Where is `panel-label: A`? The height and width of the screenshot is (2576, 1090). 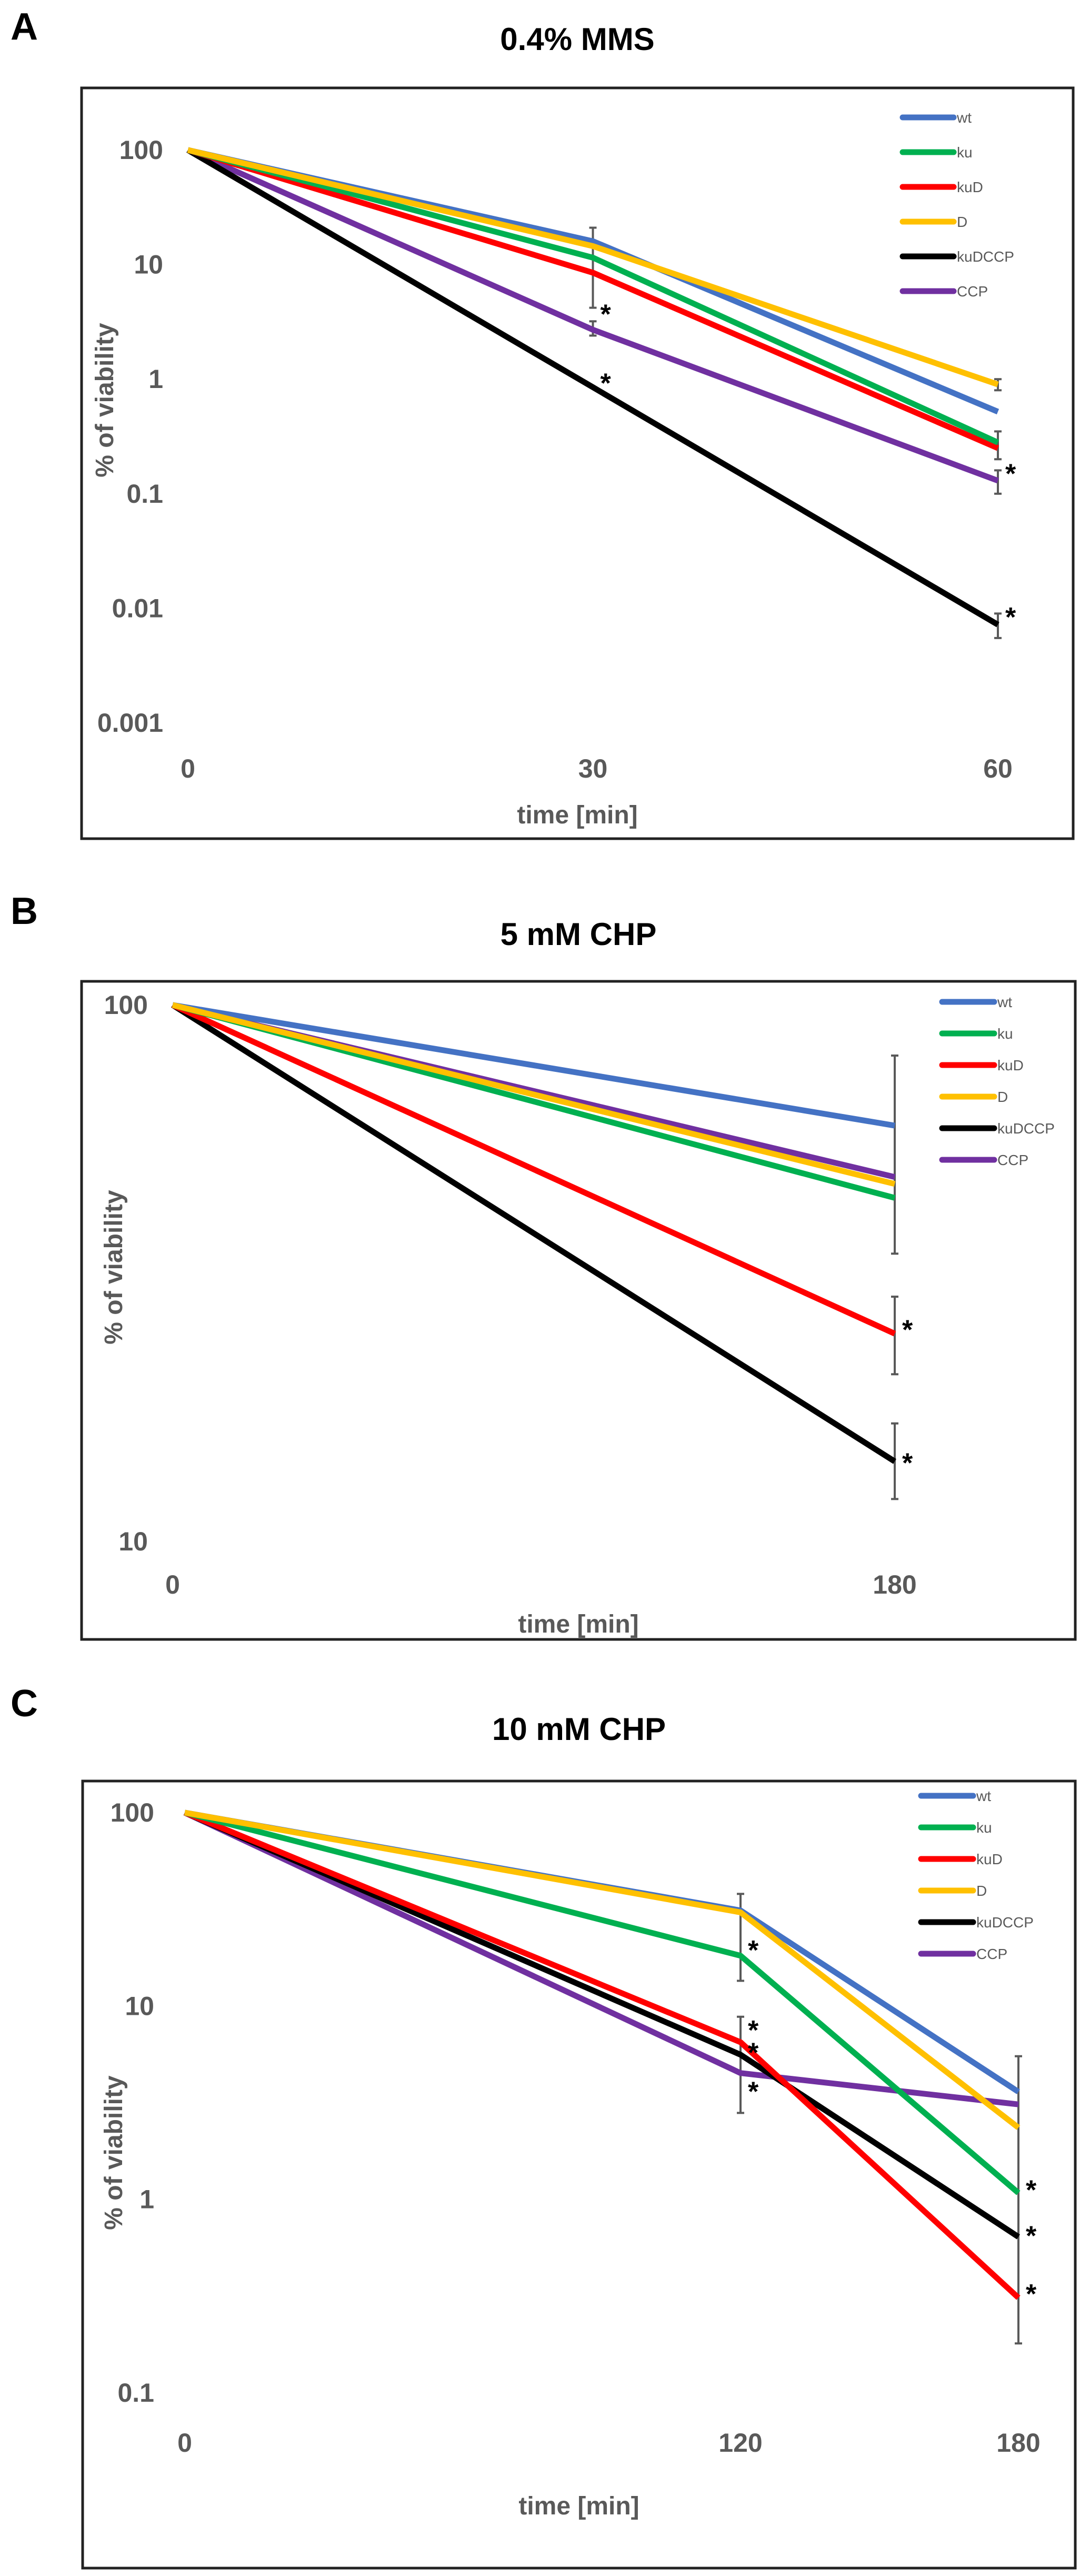
panel-label: A is located at coordinates (24, 27).